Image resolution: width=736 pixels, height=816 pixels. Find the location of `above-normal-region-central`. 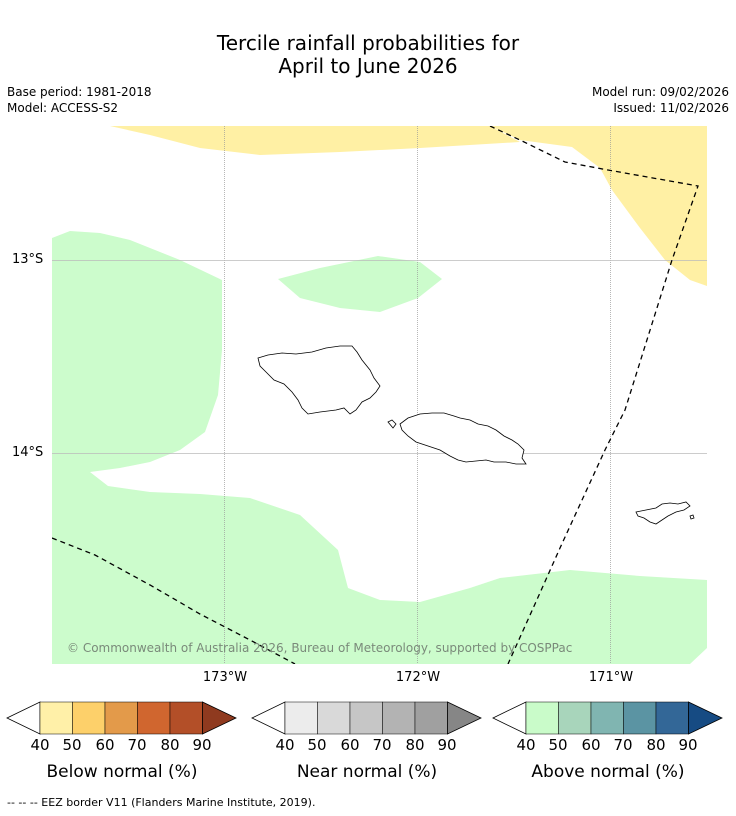

above-normal-region-central is located at coordinates (360, 284).